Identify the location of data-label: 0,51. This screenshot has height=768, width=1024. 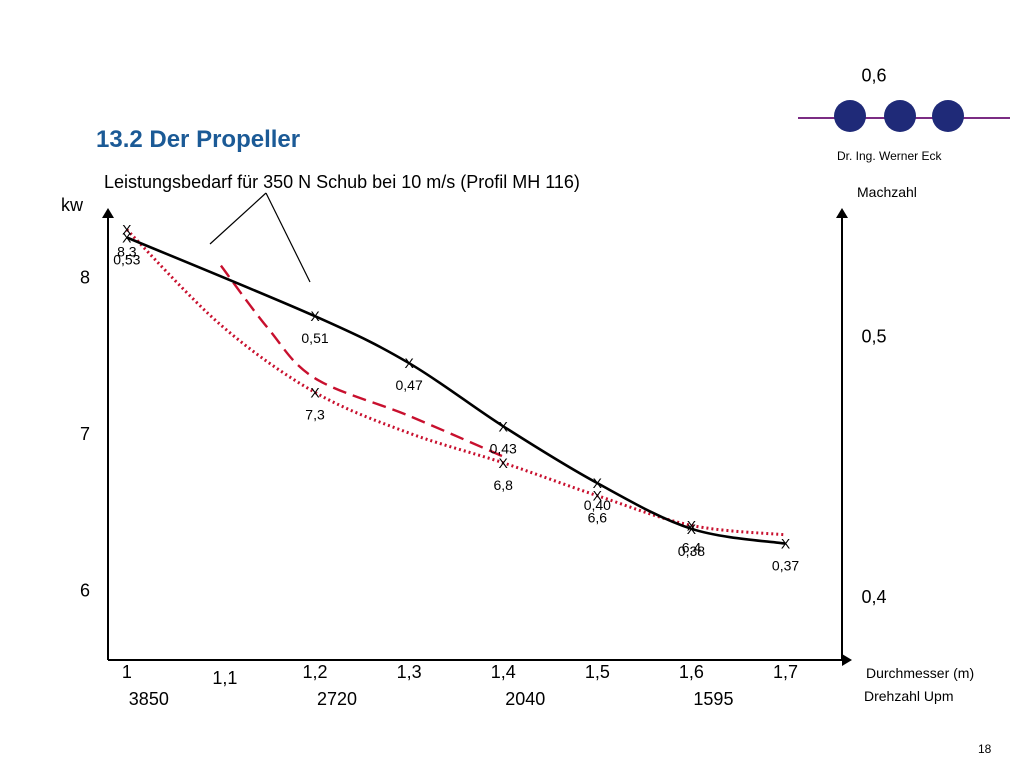
(314, 338).